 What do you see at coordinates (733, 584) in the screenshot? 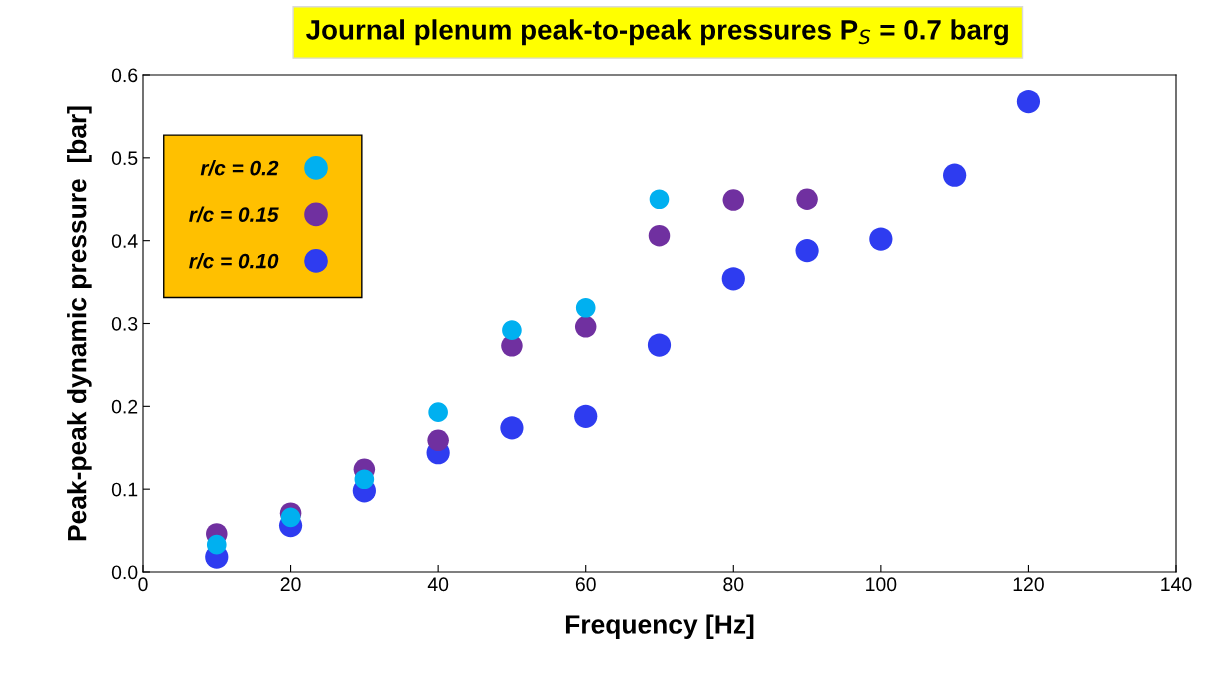
I see `x-tick-label: 80` at bounding box center [733, 584].